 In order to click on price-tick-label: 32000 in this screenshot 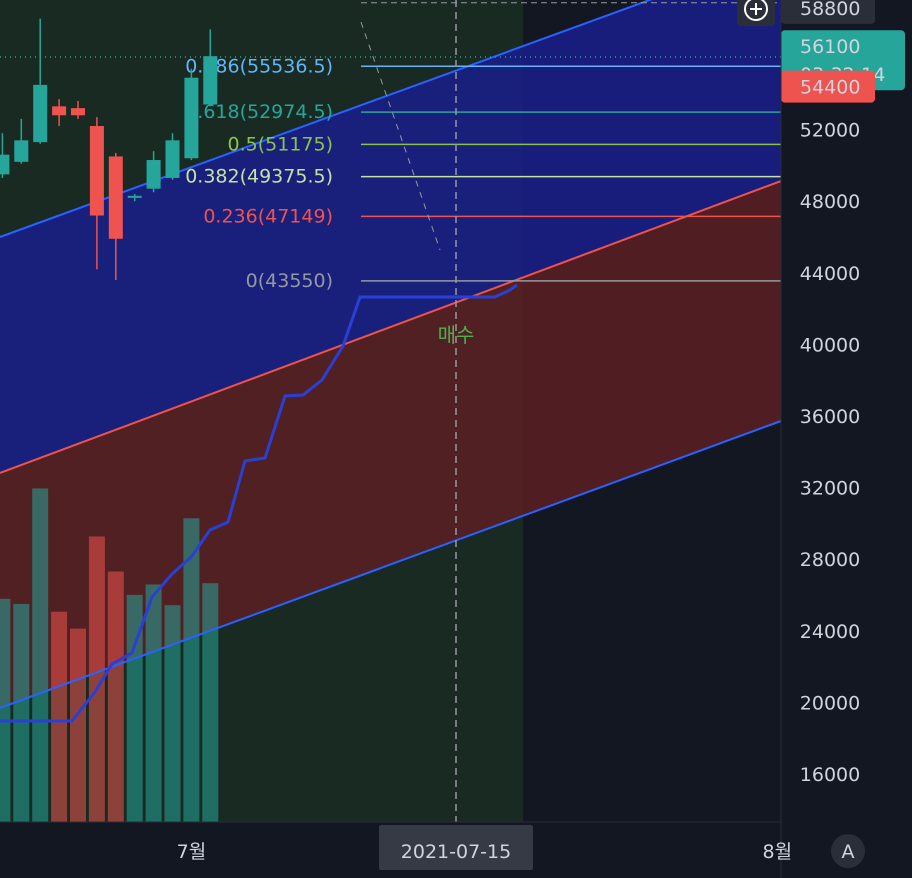, I will do `click(830, 489)`.